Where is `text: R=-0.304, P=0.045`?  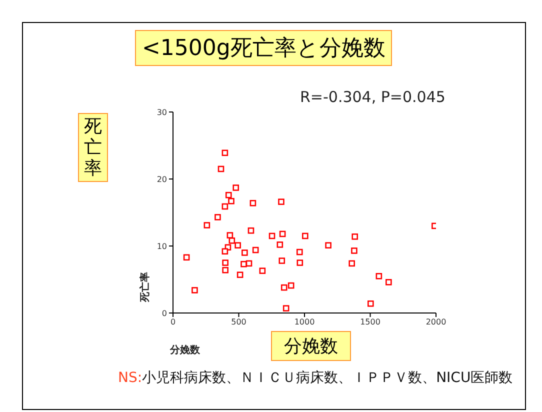
text: R=-0.304, P=0.045 is located at coordinates (373, 97).